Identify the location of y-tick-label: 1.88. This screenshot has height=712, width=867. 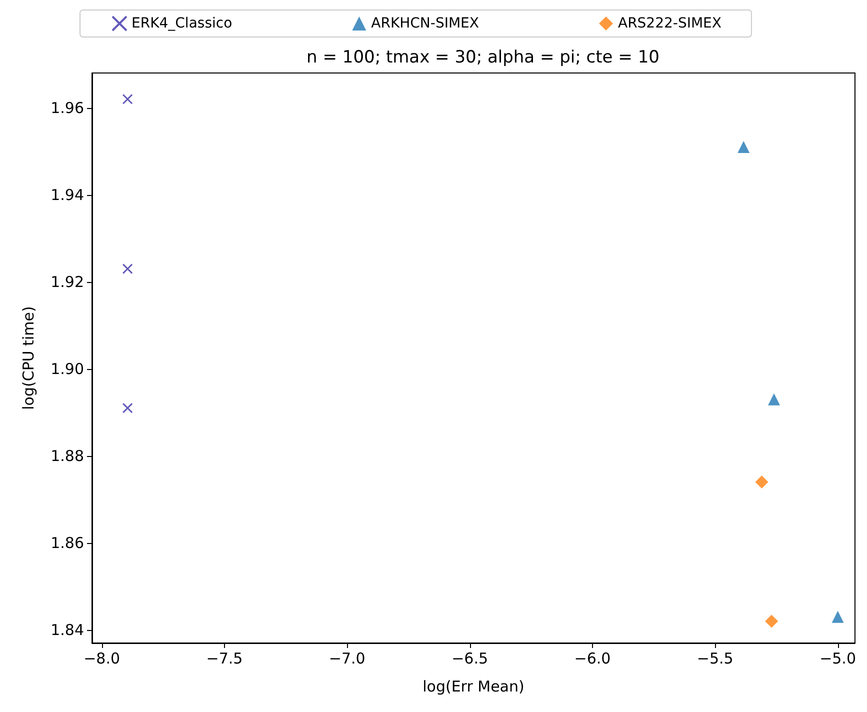
(67, 455).